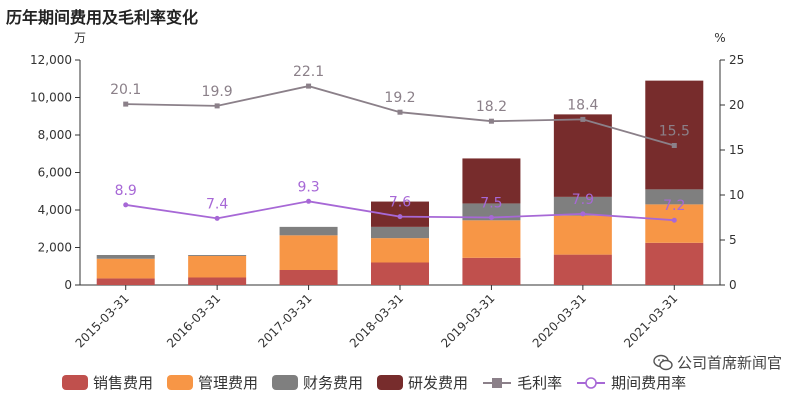  Describe the element at coordinates (438, 383) in the screenshot. I see `legend-label: 研发费用` at that location.